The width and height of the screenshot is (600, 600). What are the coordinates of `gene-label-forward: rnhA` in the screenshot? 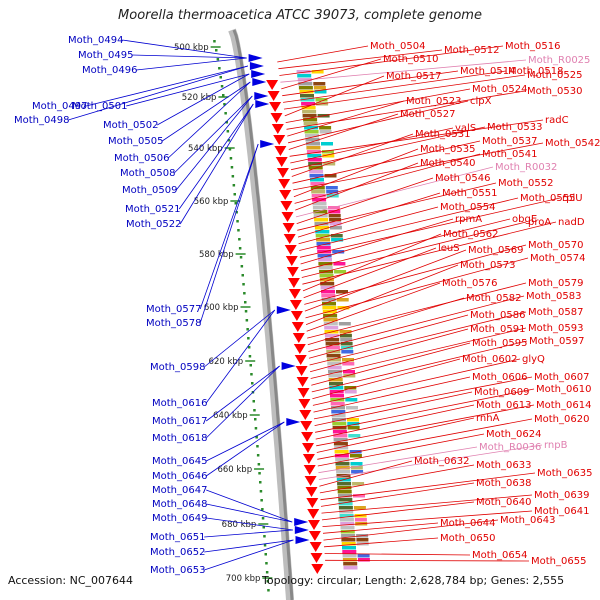 It's located at (488, 418).